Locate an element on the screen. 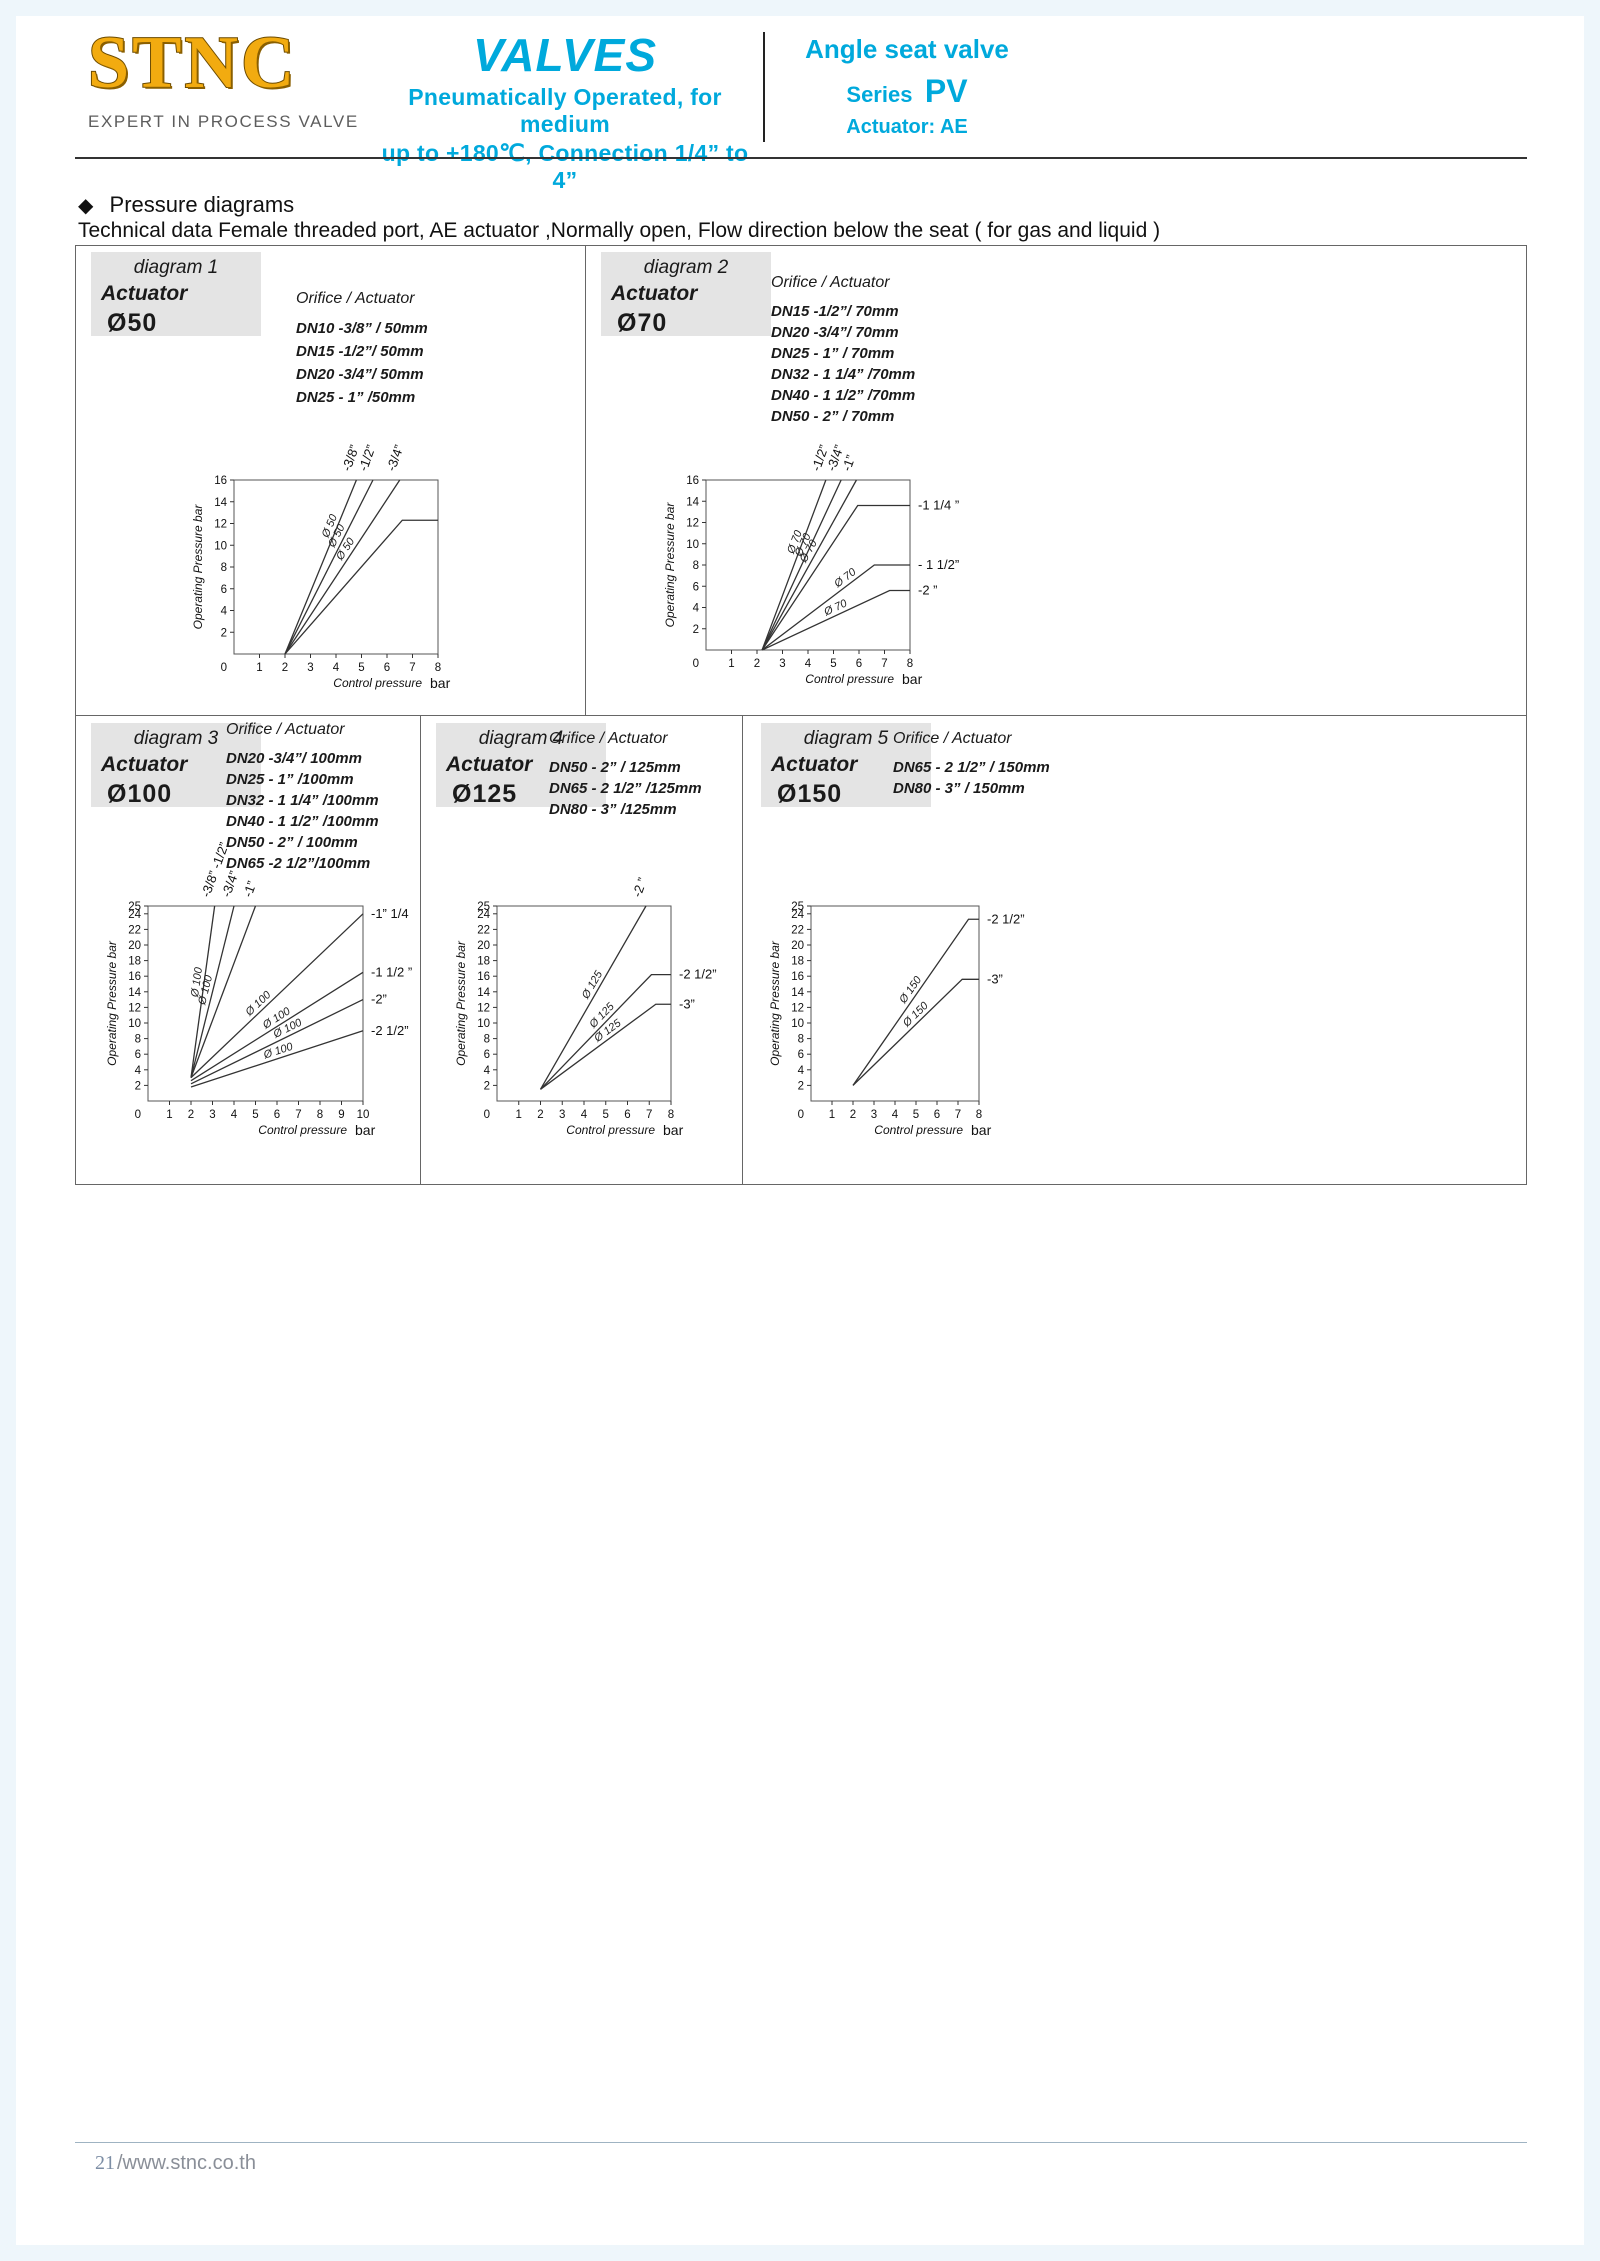 This screenshot has width=1600, height=2261. svg-text: 25 is located at coordinates (483, 907).